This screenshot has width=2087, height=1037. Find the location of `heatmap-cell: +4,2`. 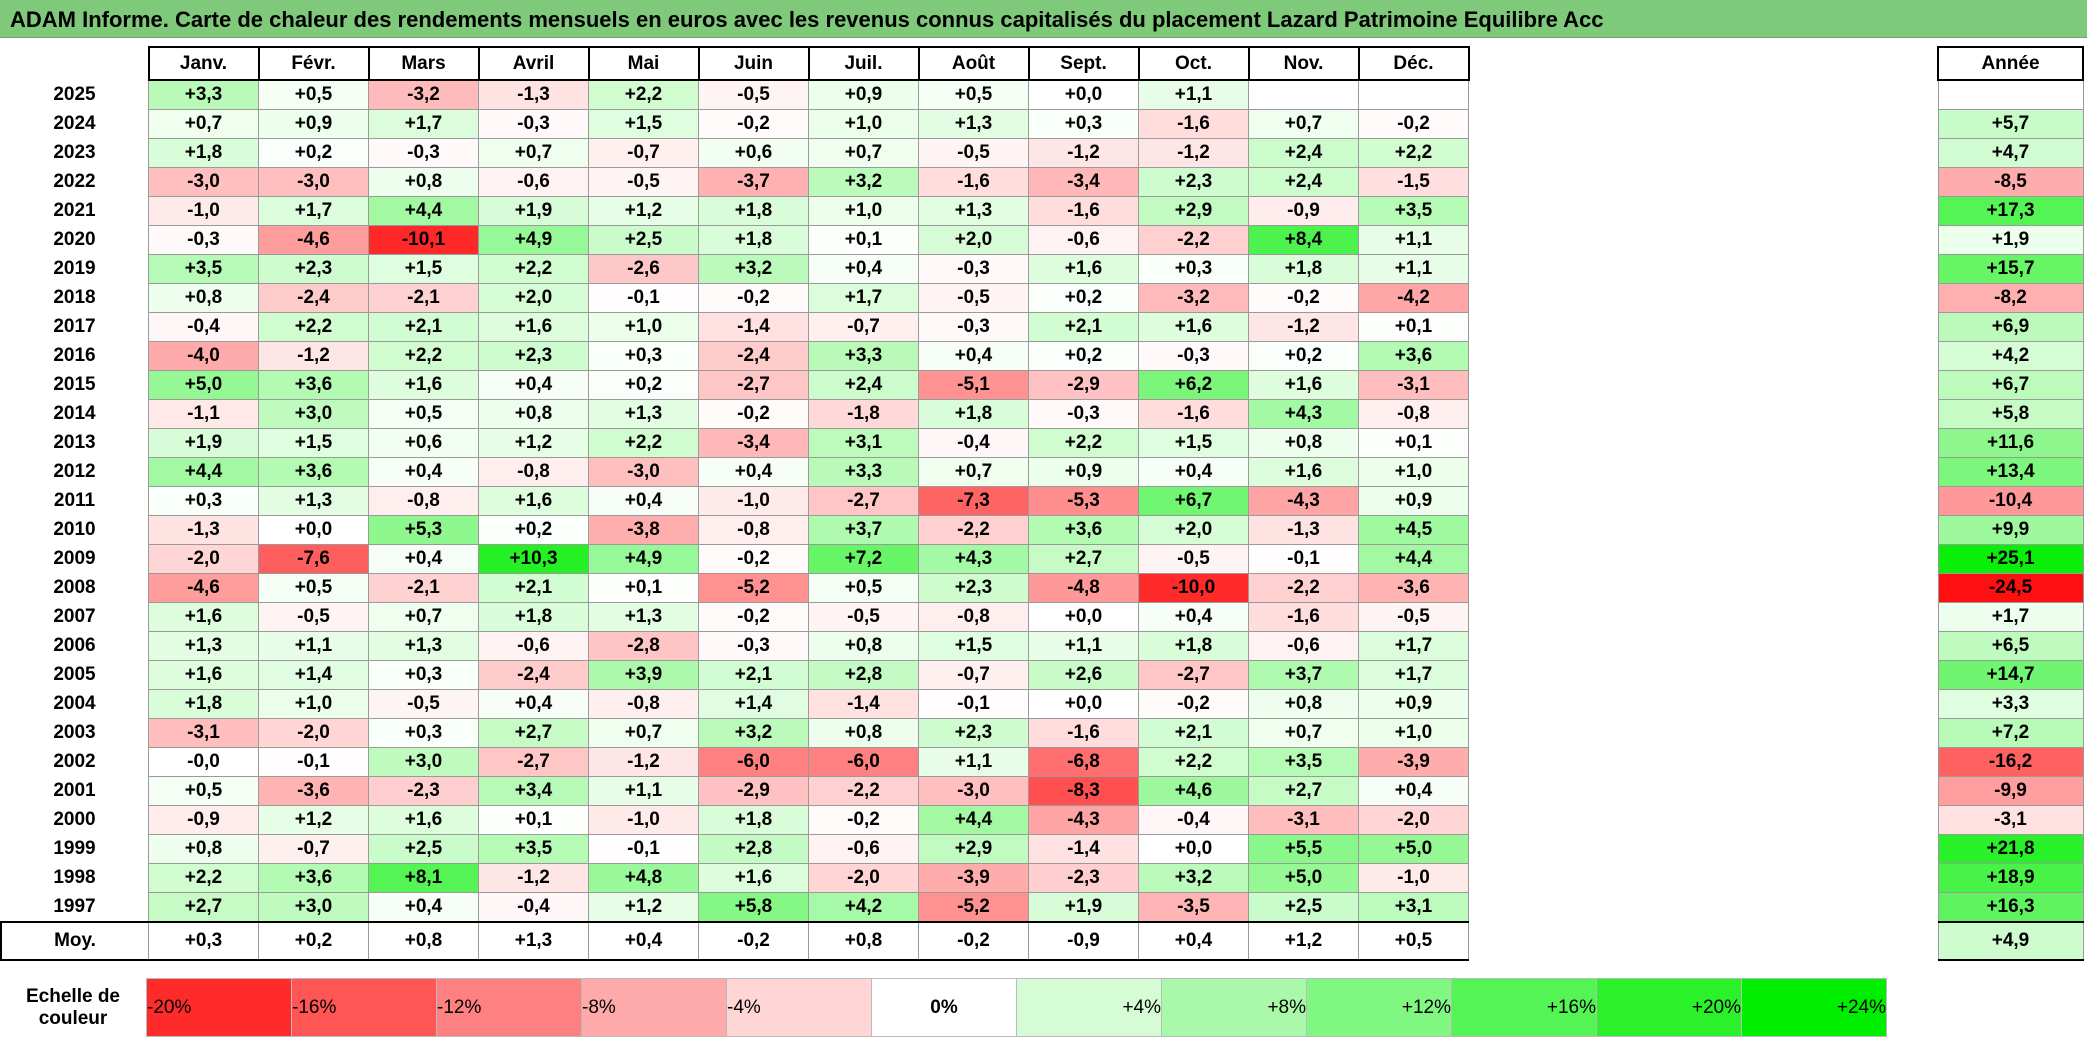

heatmap-cell: +4,2 is located at coordinates (863, 907).